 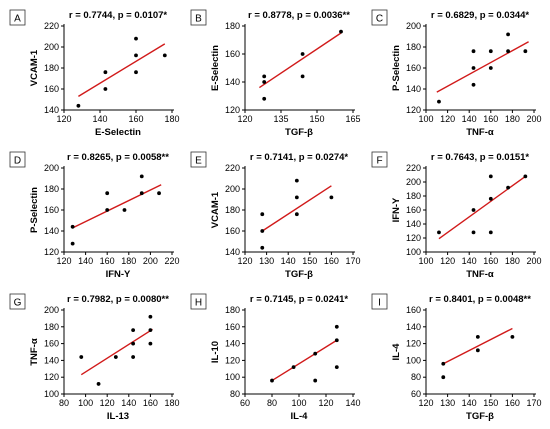 I want to click on x-tick-label: 200, so click(x=533, y=119).